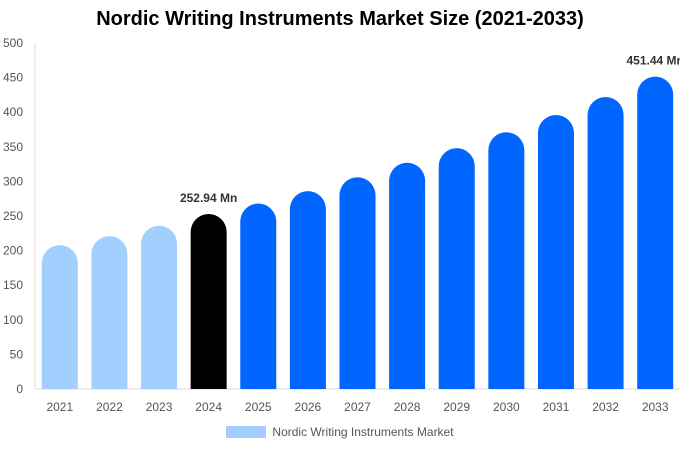  I want to click on y-tick-label: 450, so click(13, 78).